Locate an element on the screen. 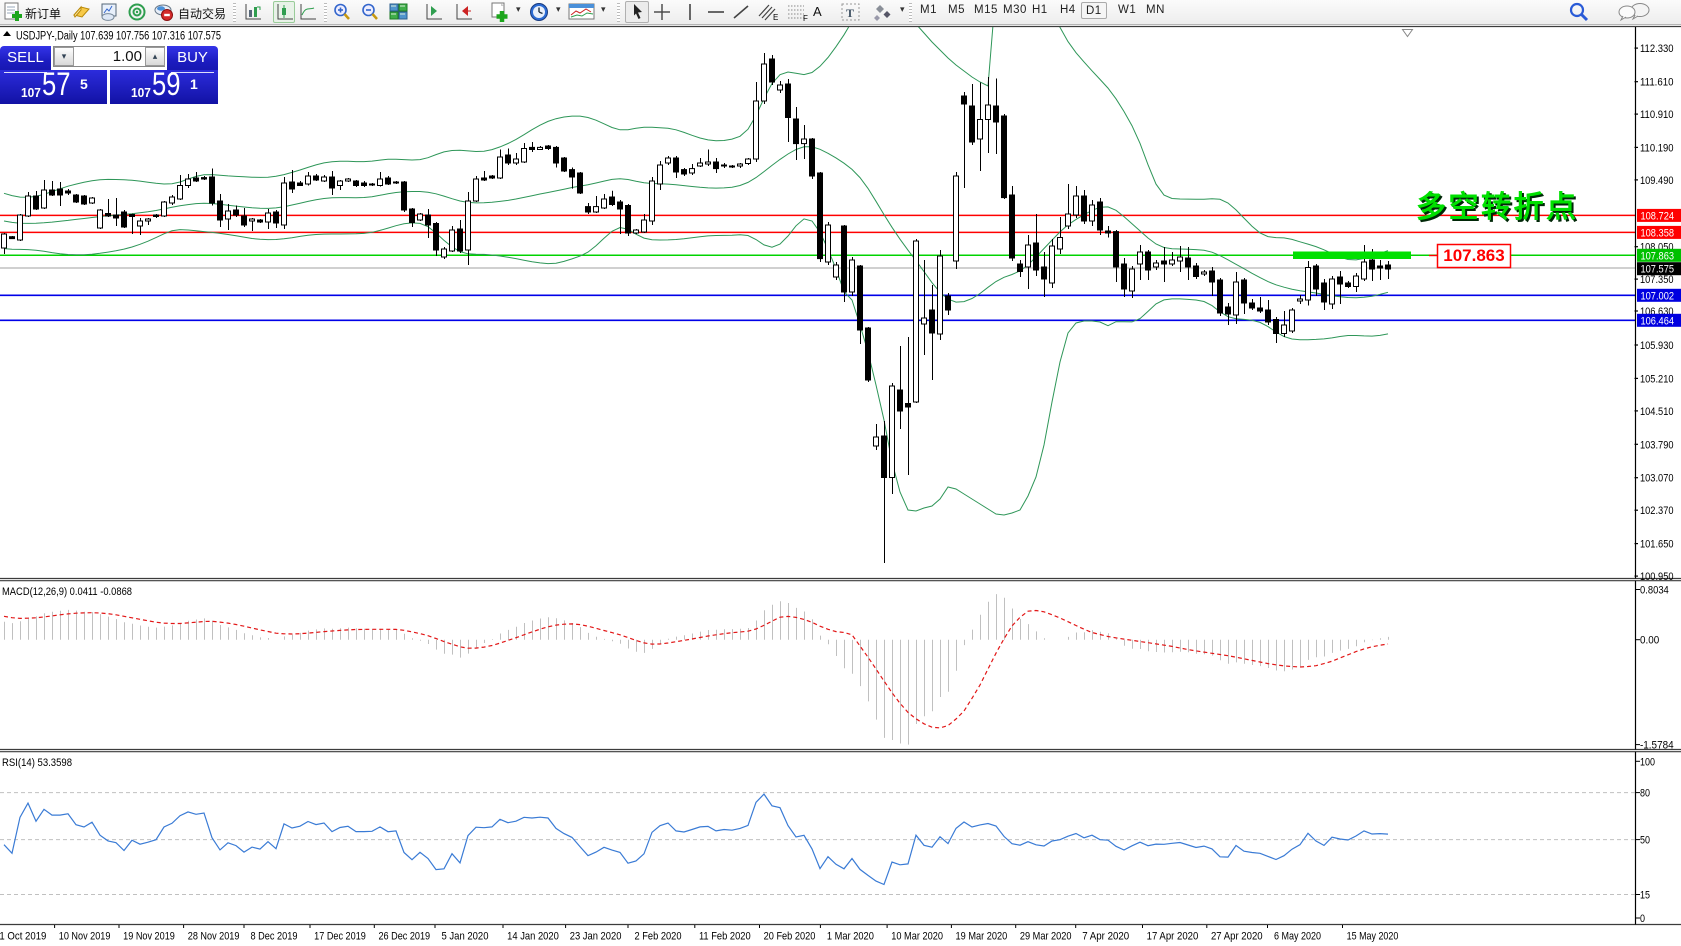 The image size is (1681, 946). svg-text: 108.358 is located at coordinates (1658, 233).